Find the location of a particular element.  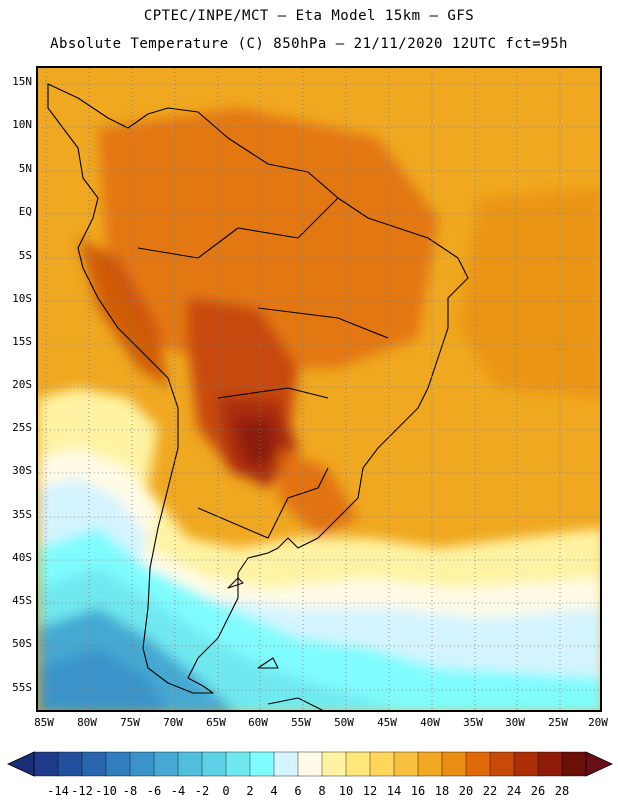

legend-tick-label: -8 is located at coordinates (130, 791).